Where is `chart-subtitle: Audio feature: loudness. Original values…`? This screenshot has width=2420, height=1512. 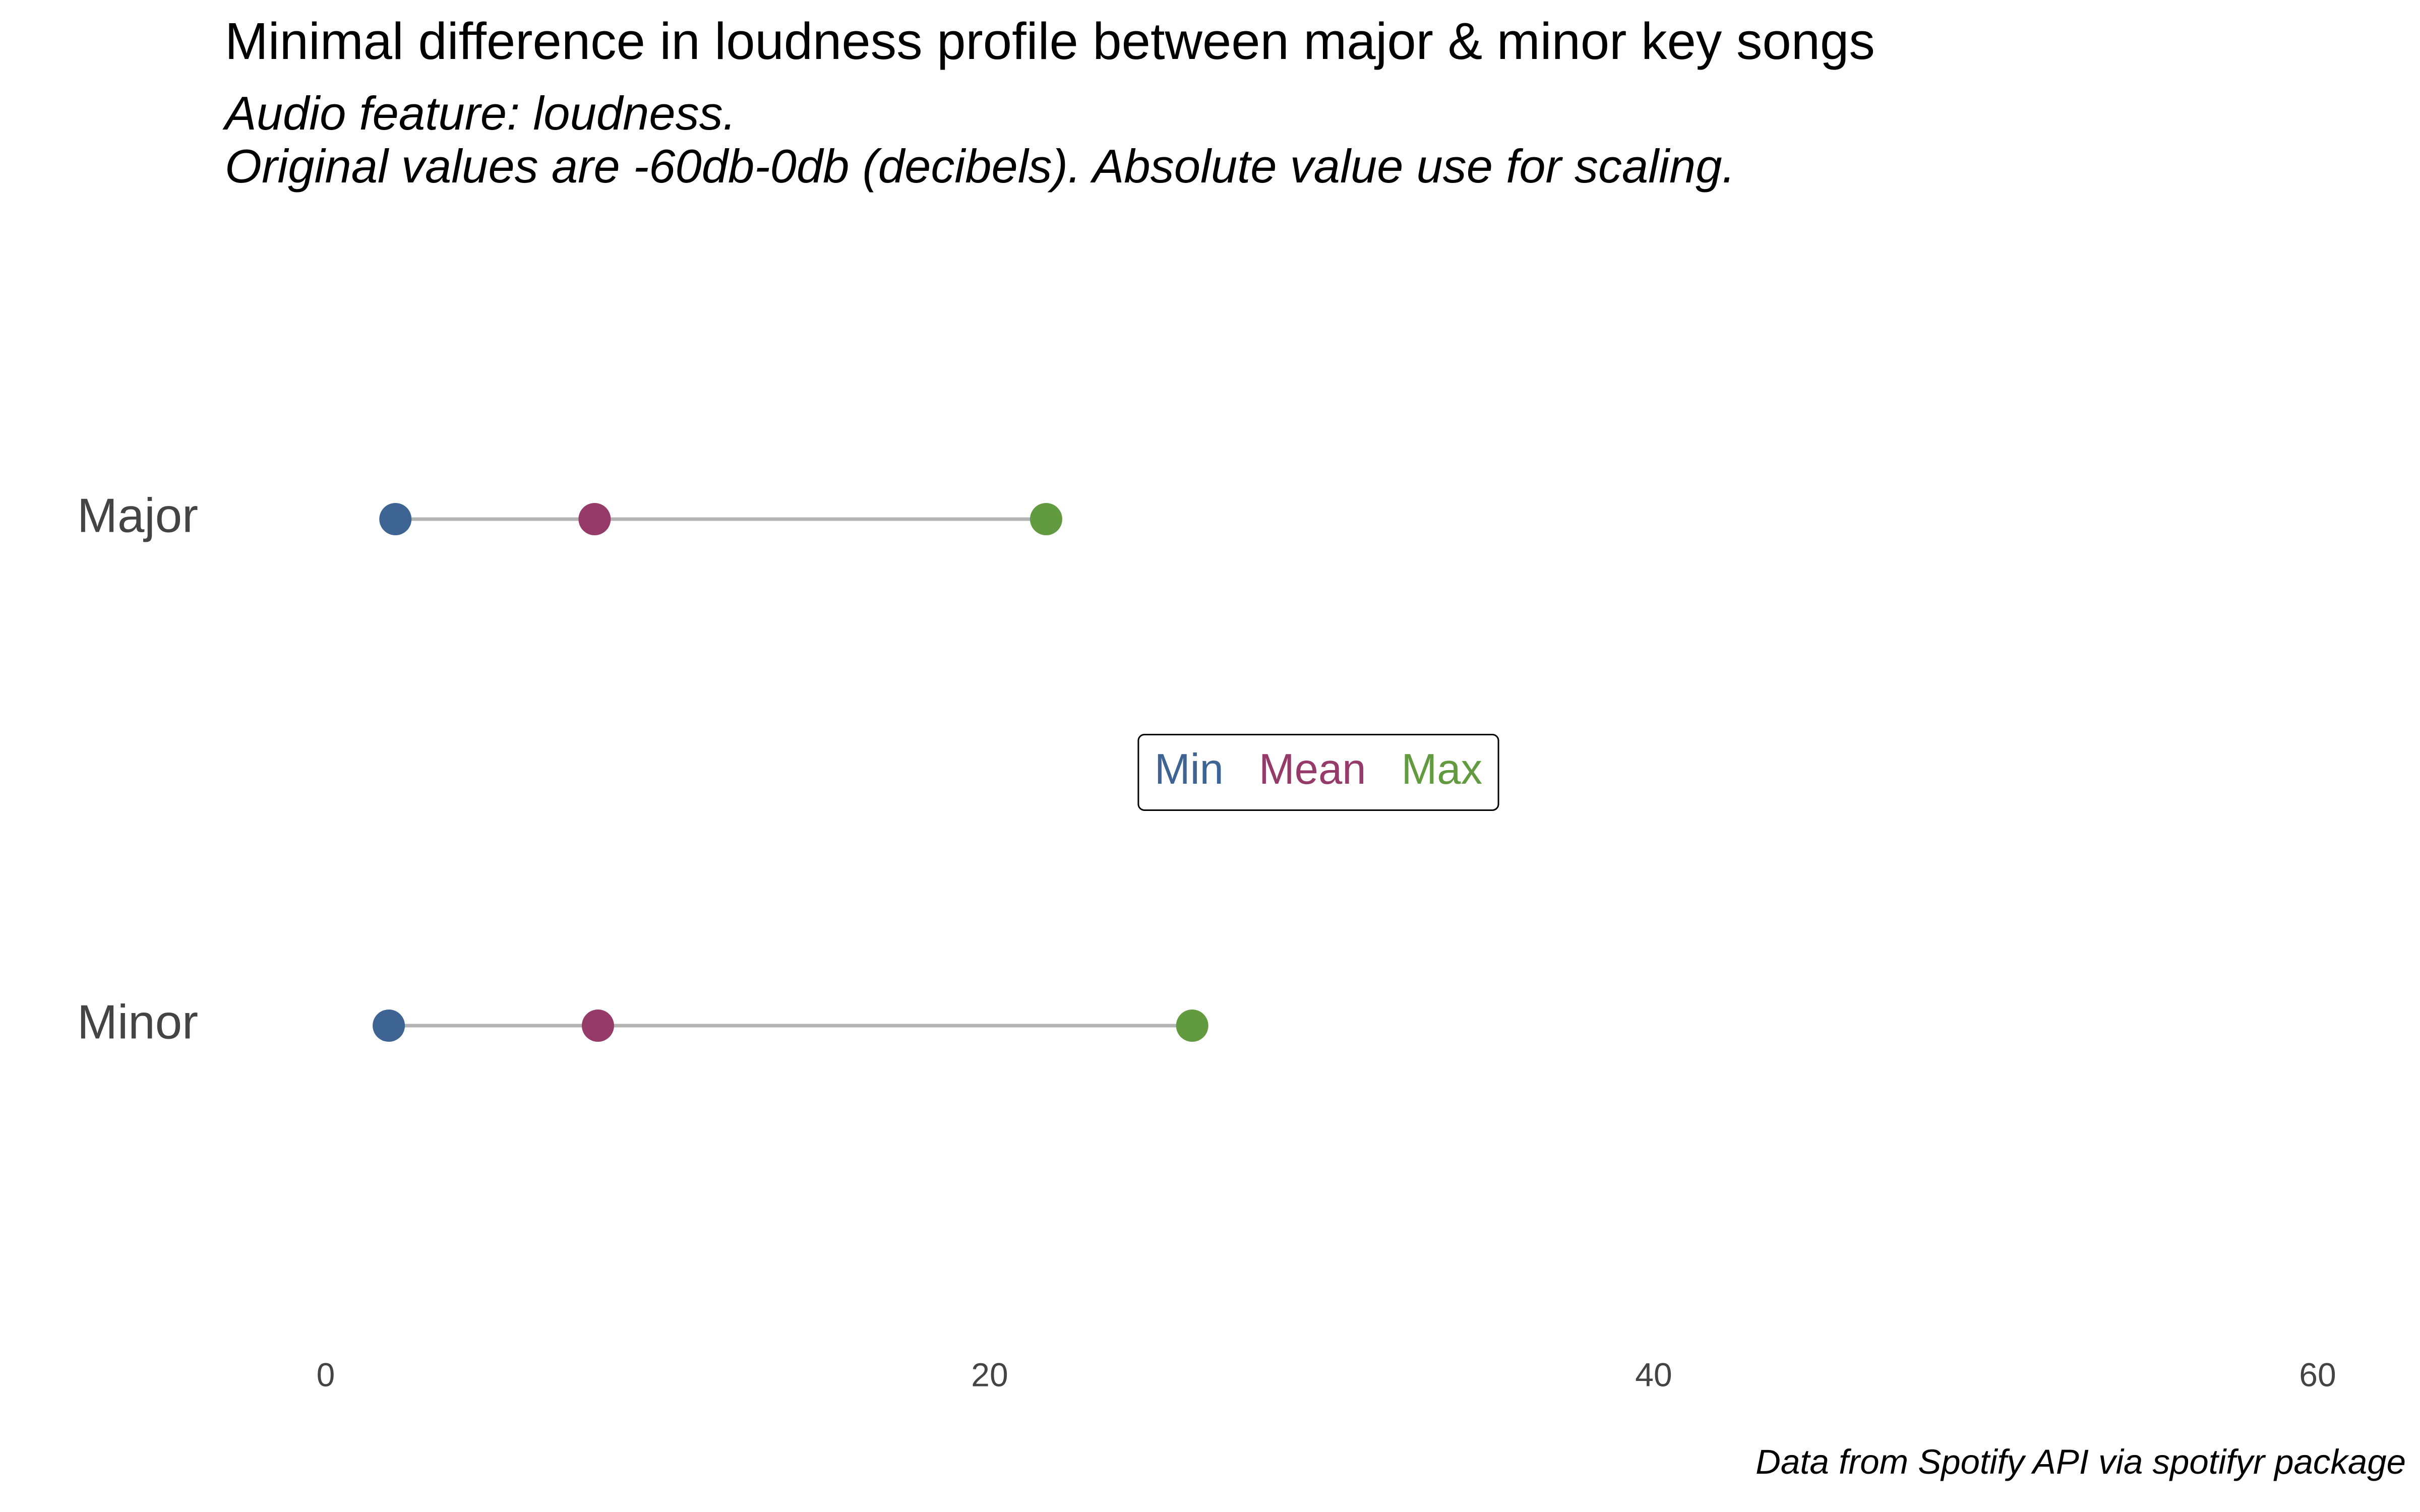
chart-subtitle: Audio feature: loudness. Original values… is located at coordinates (980, 140).